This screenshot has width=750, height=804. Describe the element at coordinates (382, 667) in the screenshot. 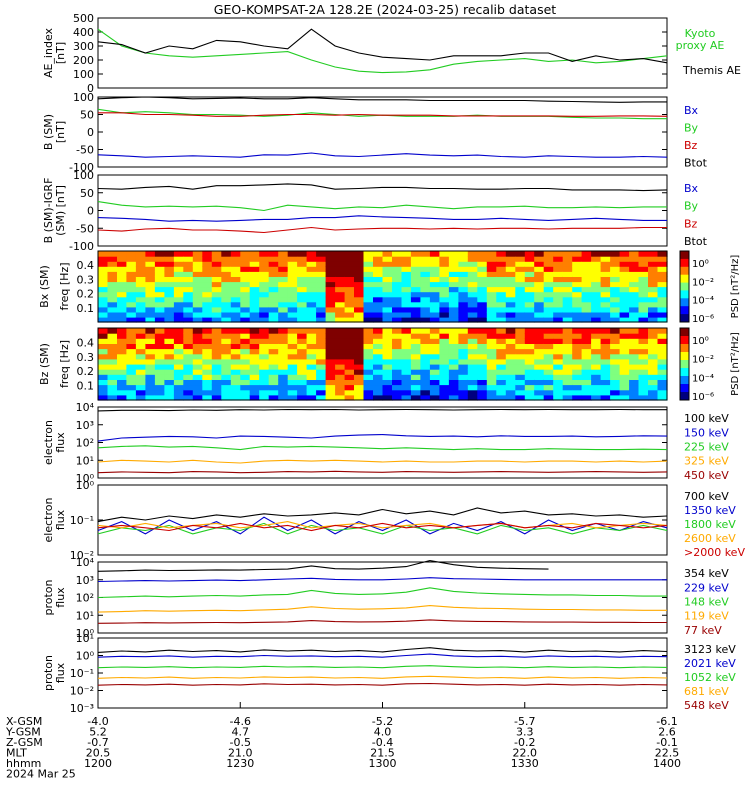

I see `series-line-1052-keV` at that location.